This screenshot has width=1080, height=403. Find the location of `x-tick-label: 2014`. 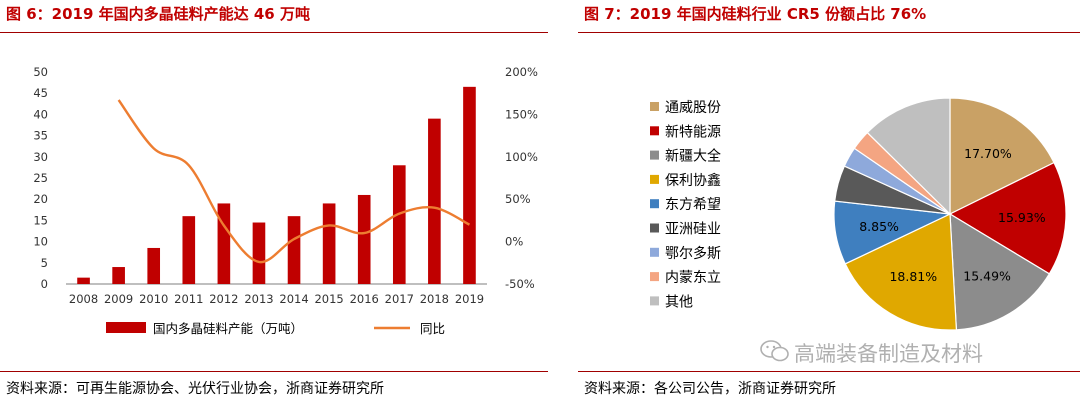

x-tick-label: 2014 is located at coordinates (293, 299).